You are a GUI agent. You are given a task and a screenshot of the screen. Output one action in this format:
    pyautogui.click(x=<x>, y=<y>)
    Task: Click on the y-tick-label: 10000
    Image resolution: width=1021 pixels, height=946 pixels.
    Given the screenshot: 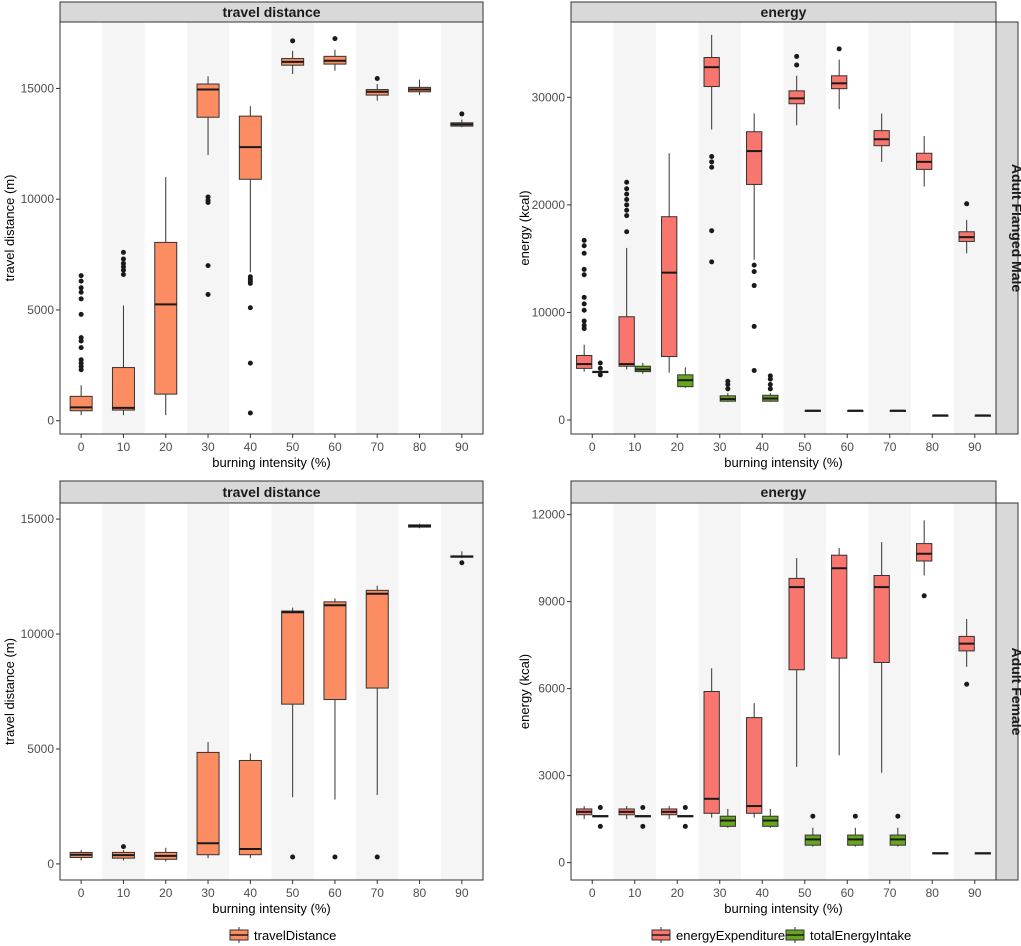 What is the action you would take?
    pyautogui.click(x=549, y=312)
    